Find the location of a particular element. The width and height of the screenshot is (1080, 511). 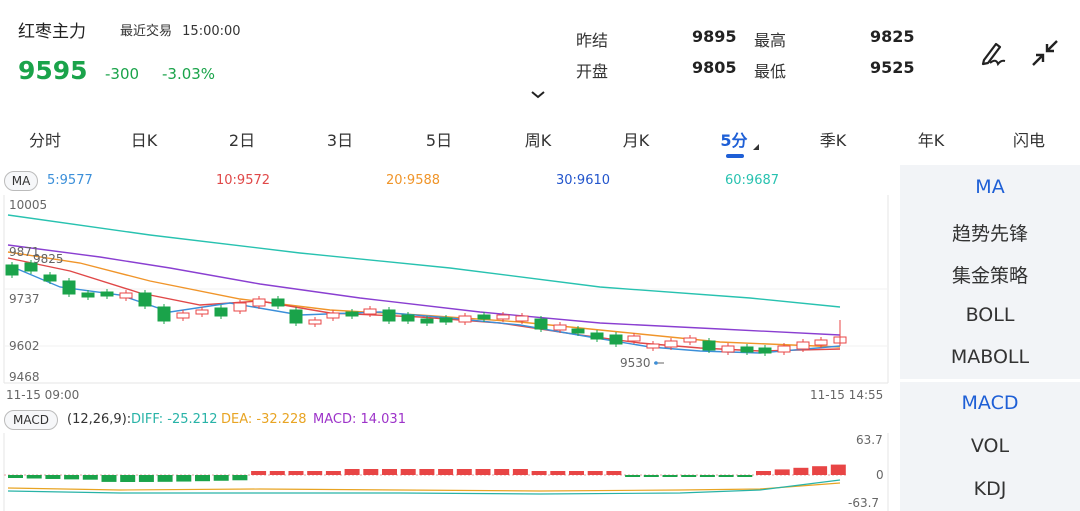

side-item-ma: MA is located at coordinates (990, 187).